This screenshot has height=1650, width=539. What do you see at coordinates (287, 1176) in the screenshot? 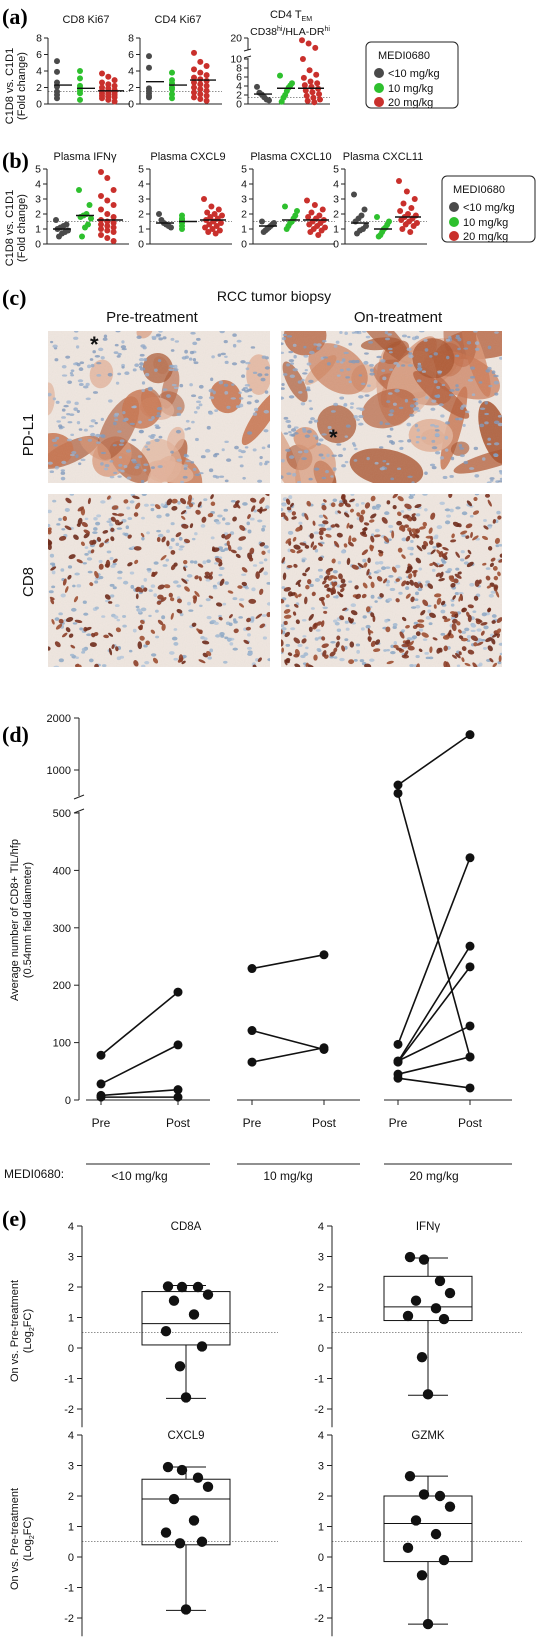
I see `d-group-label-1: 10 mg/kg` at bounding box center [287, 1176].